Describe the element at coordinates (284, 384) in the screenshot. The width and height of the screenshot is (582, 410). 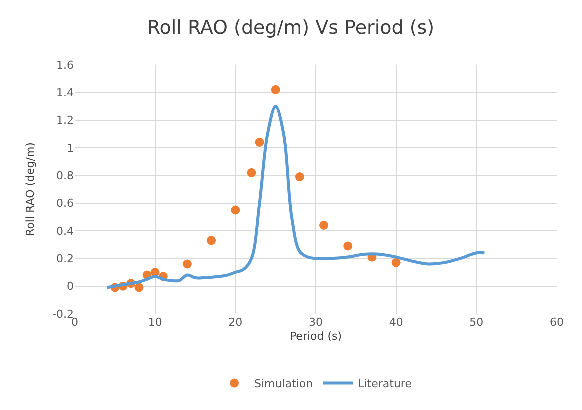
I see `legend-label: Simulation` at that location.